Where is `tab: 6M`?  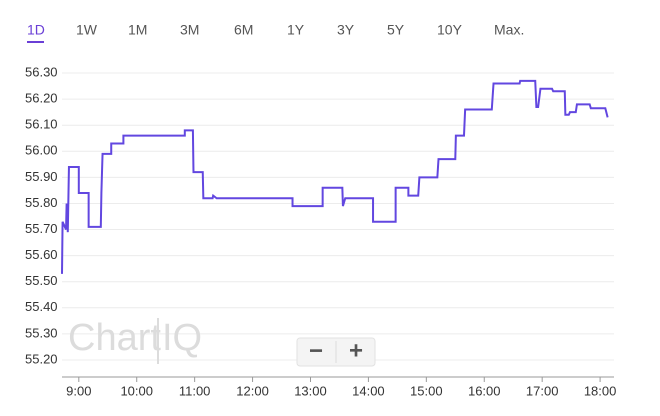 tab: 6M is located at coordinates (243, 30).